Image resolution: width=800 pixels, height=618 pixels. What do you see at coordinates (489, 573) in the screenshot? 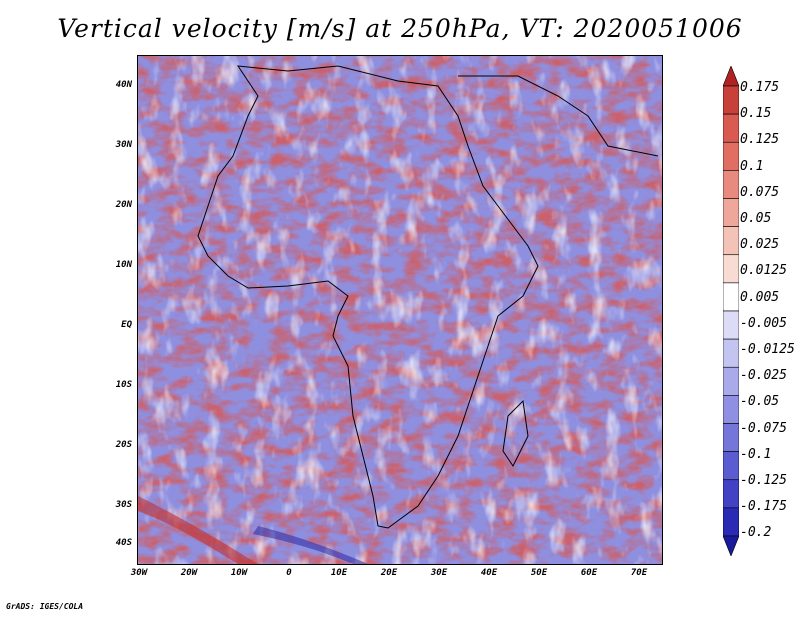
I see `lon-label: 40E` at bounding box center [489, 573].